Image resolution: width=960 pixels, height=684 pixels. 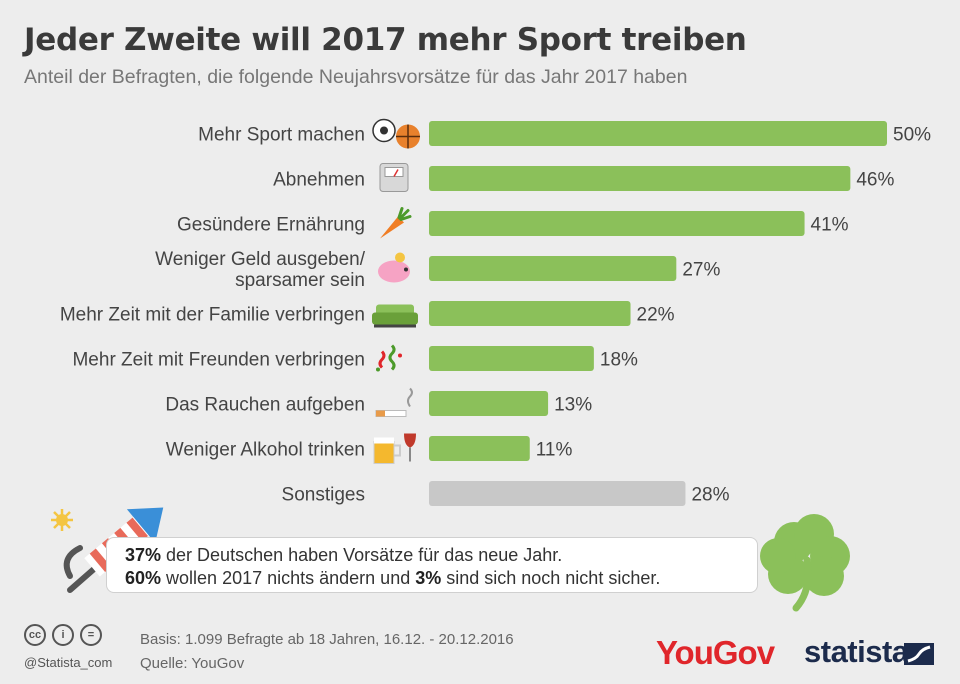 I want to click on confetti-icon, so click(x=389, y=358).